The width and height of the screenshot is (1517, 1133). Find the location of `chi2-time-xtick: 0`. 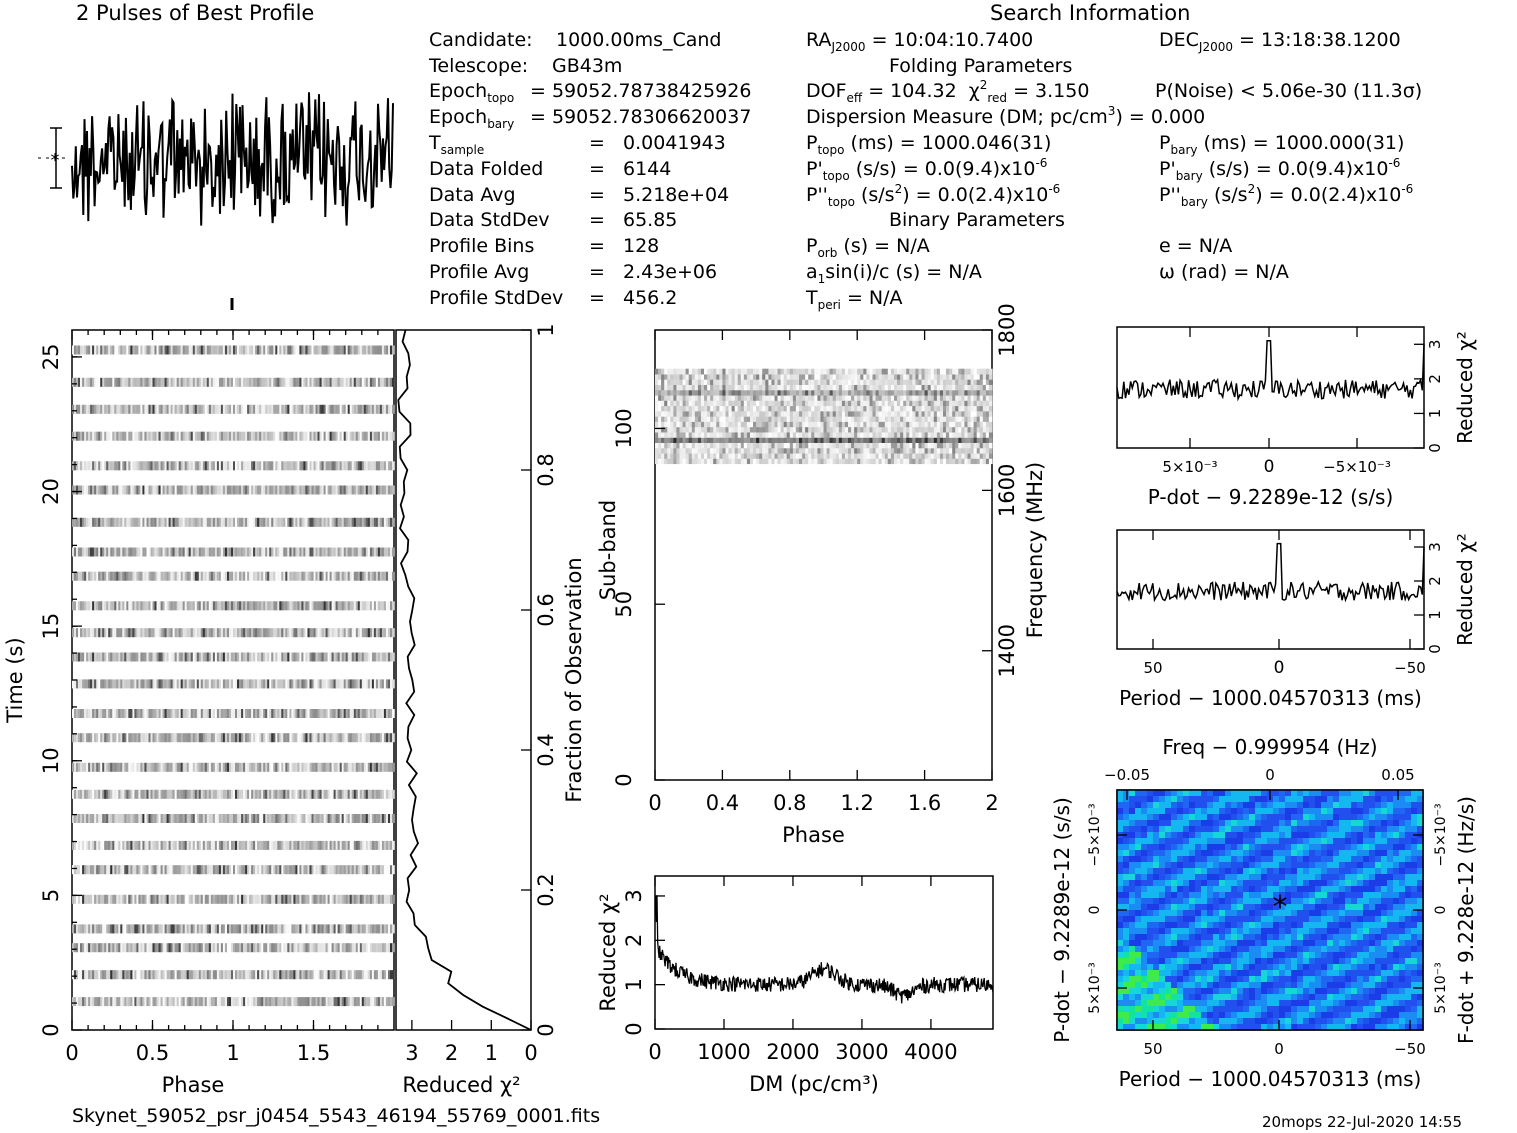

chi2-time-xtick: 0 is located at coordinates (530, 1053).